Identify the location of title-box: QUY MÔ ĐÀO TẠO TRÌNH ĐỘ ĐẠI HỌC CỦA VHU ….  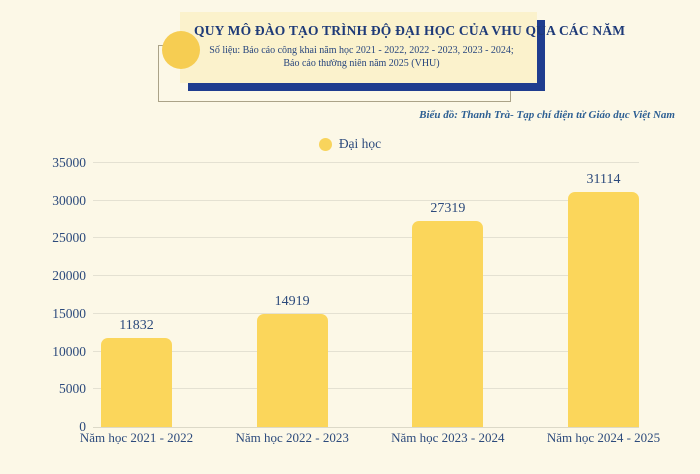
(403, 47).